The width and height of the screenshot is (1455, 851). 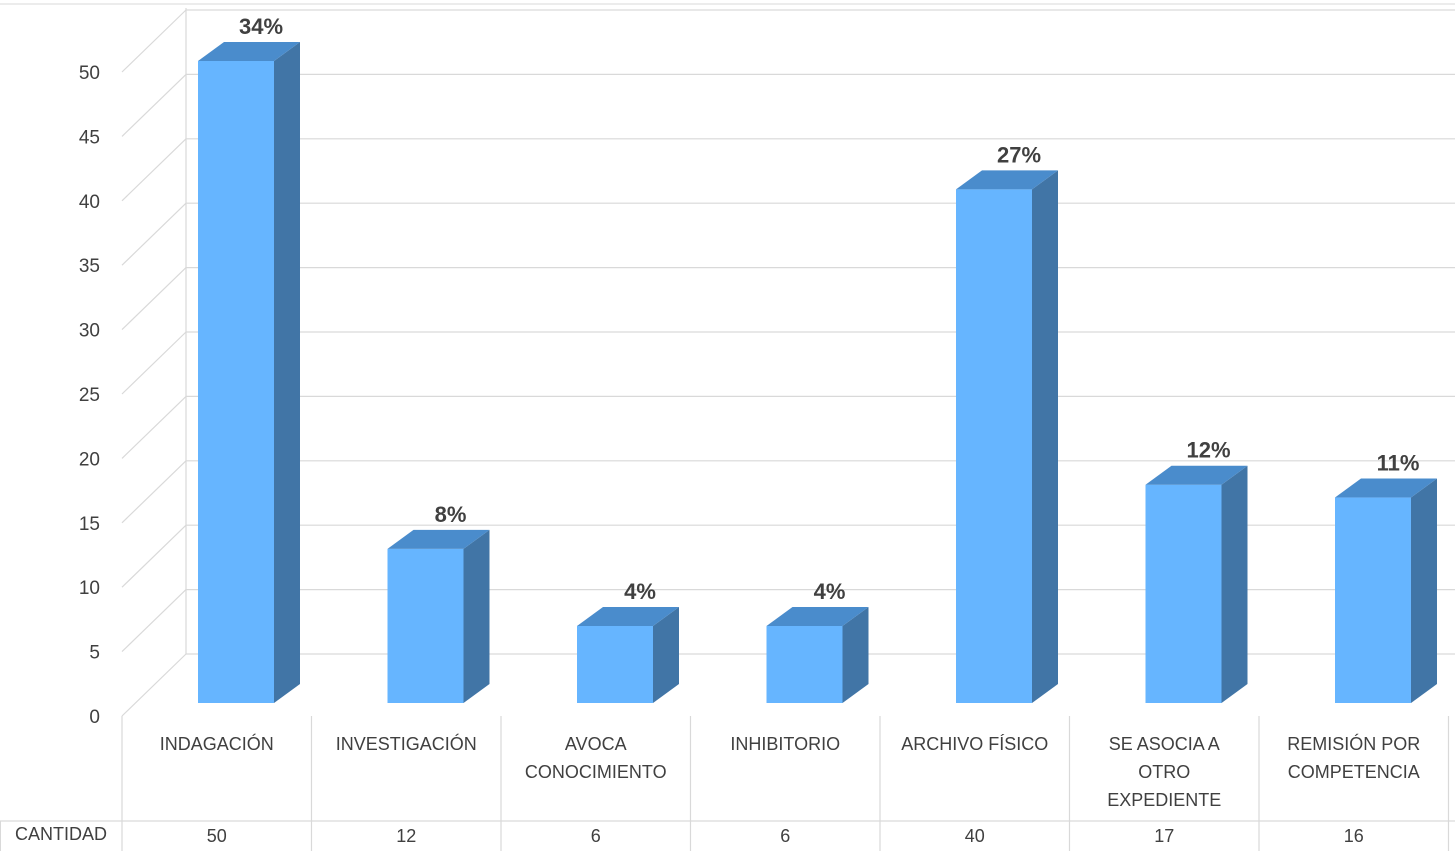 I want to click on data-label: 12%, so click(x=1208, y=450).